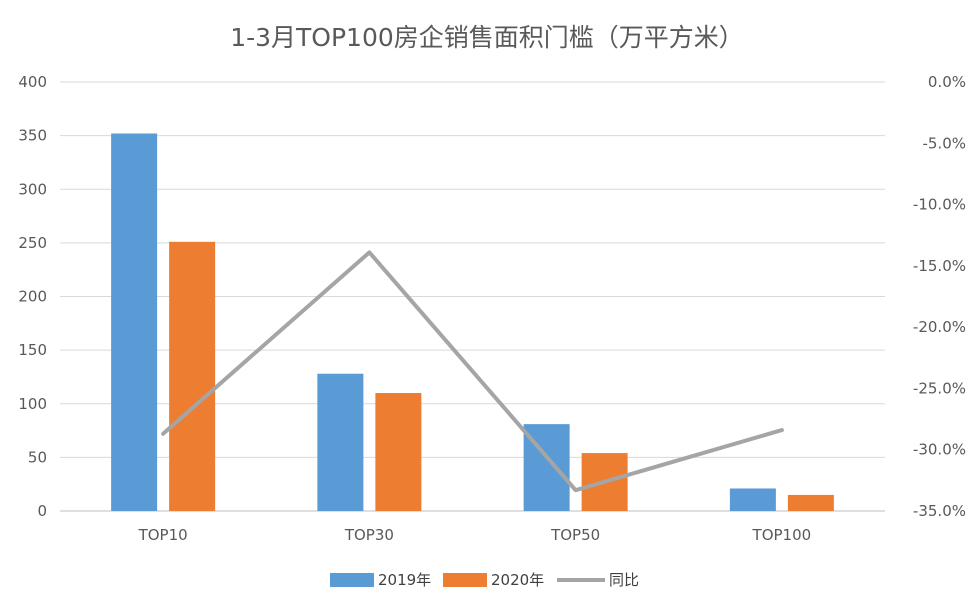 The image size is (974, 612). Describe the element at coordinates (42, 511) in the screenshot. I see `left-tick-label: 0` at that location.